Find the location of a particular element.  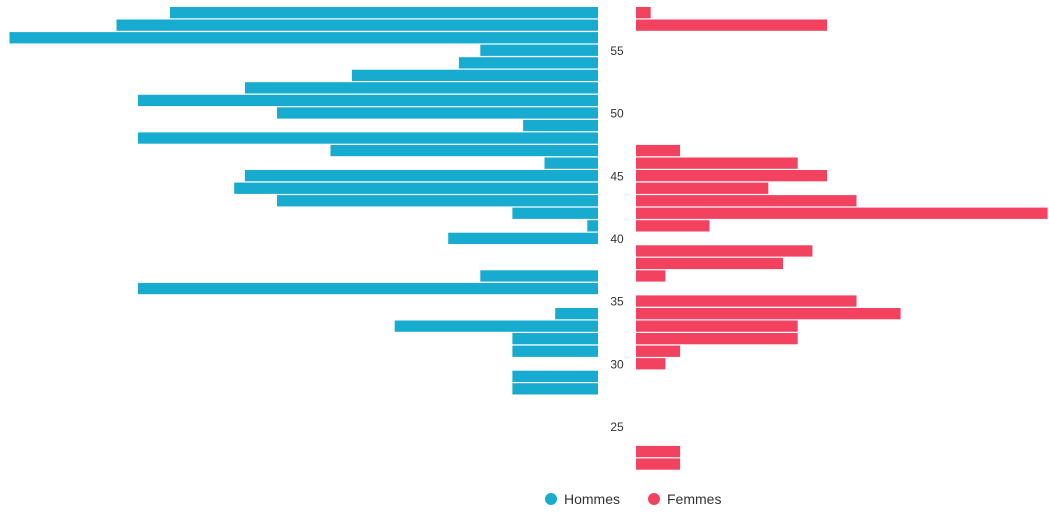

age-tick-25: 25 is located at coordinates (617, 427).